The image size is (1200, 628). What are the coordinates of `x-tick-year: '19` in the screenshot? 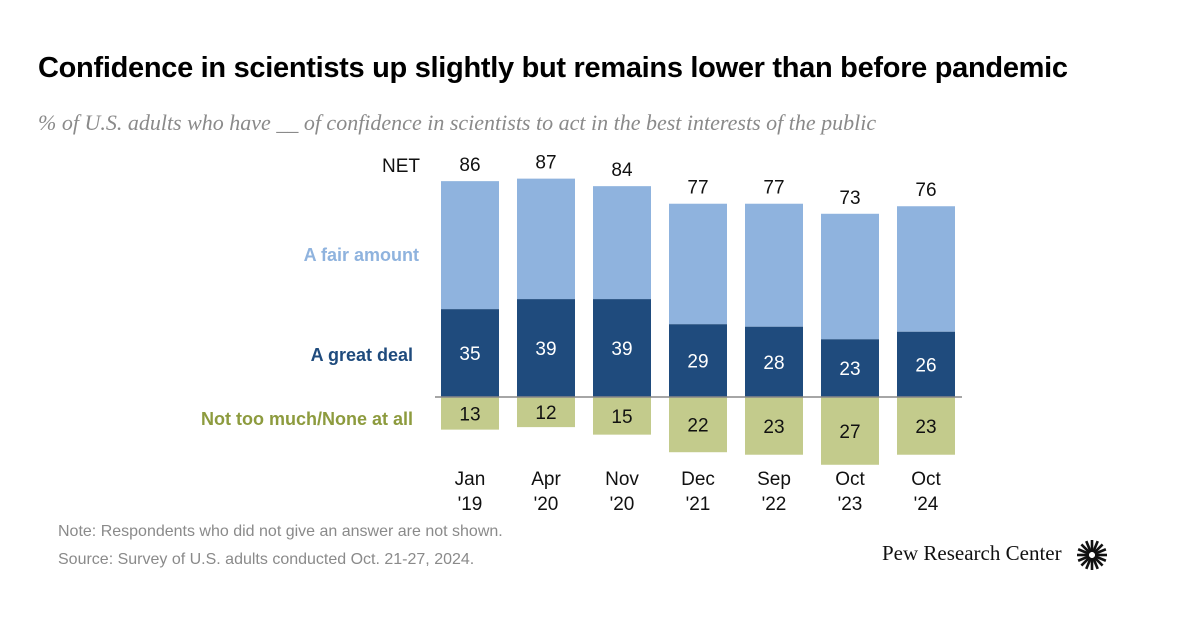 It's located at (470, 504).